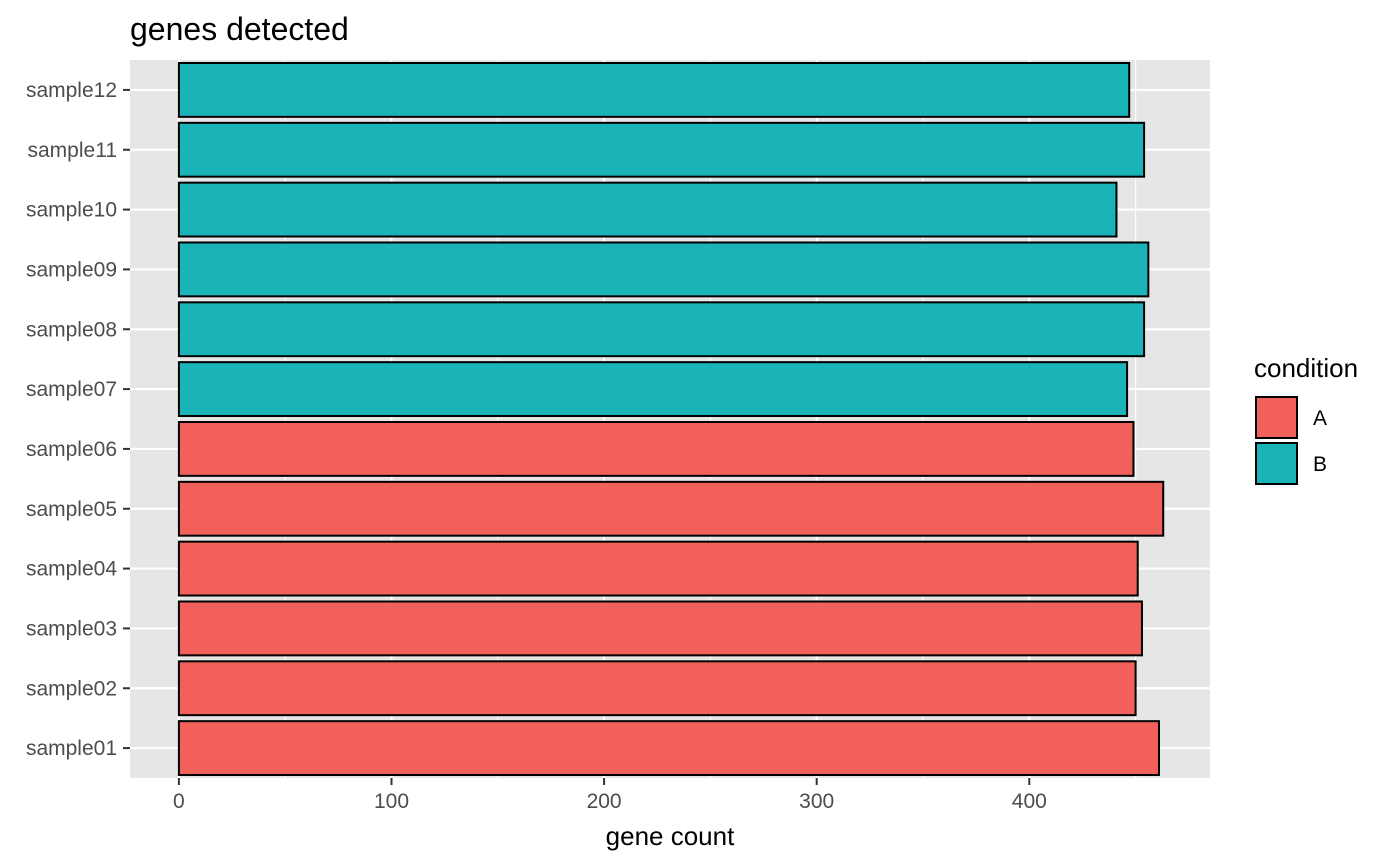 The image size is (1400, 866). I want to click on chart-title: genes detected, so click(239, 29).